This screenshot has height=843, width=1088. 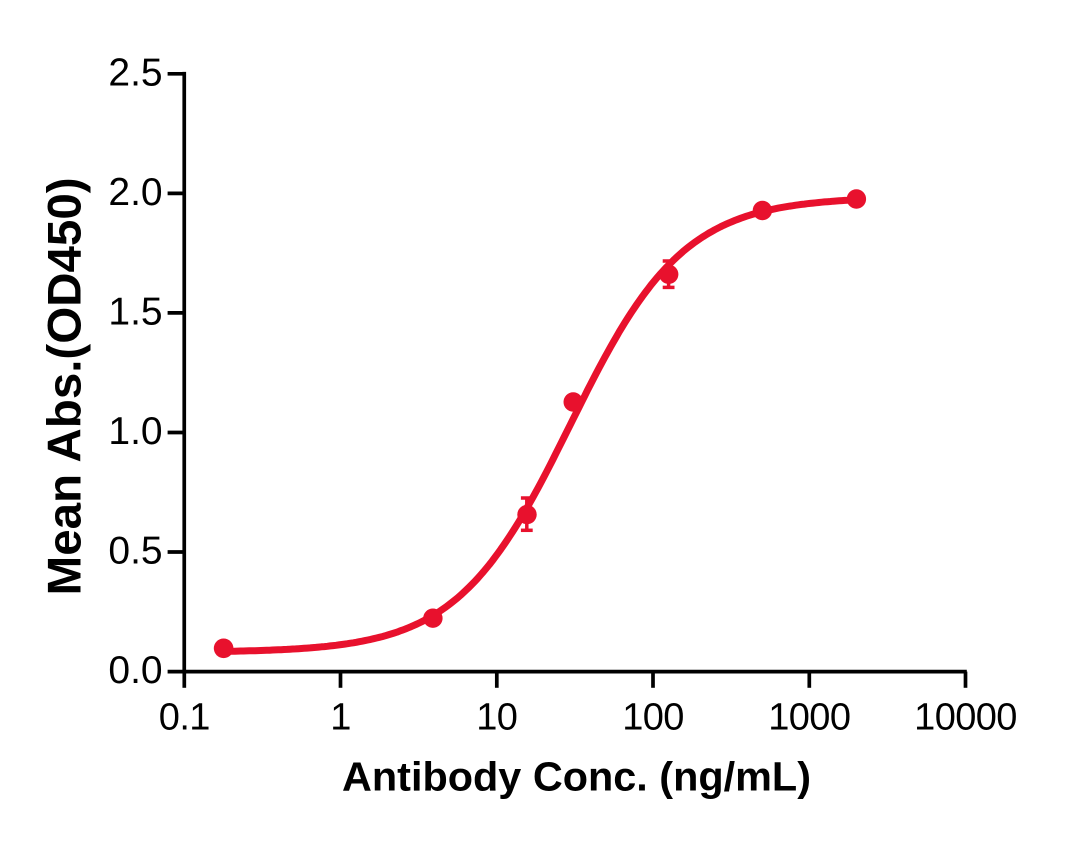 What do you see at coordinates (340, 717) in the screenshot?
I see `svg-text: 1` at bounding box center [340, 717].